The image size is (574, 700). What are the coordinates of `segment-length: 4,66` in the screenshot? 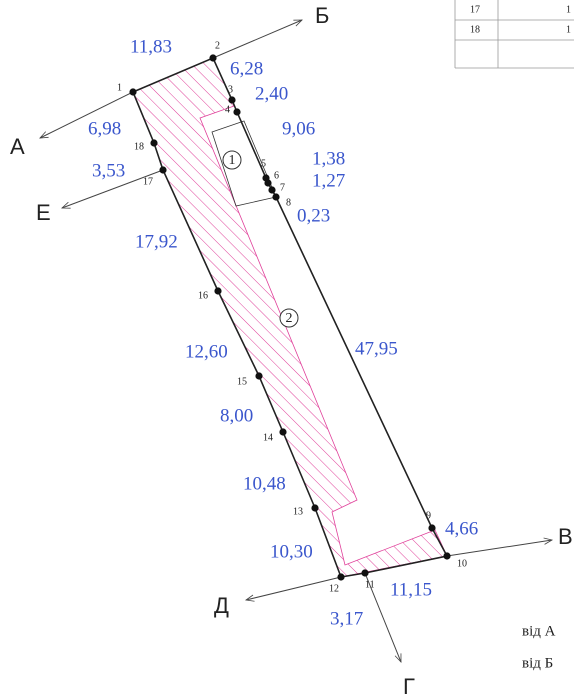 It's located at (461, 528).